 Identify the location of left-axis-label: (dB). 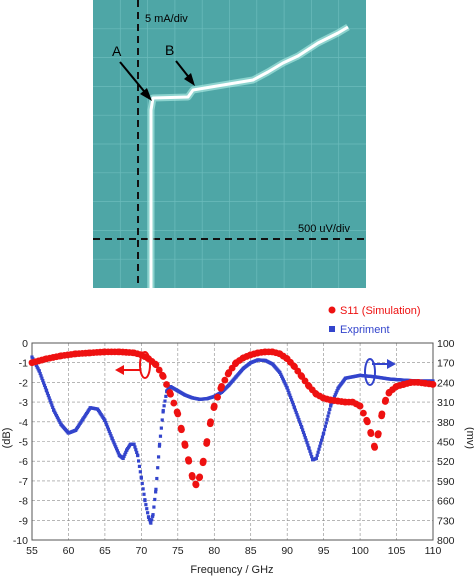
(7, 438).